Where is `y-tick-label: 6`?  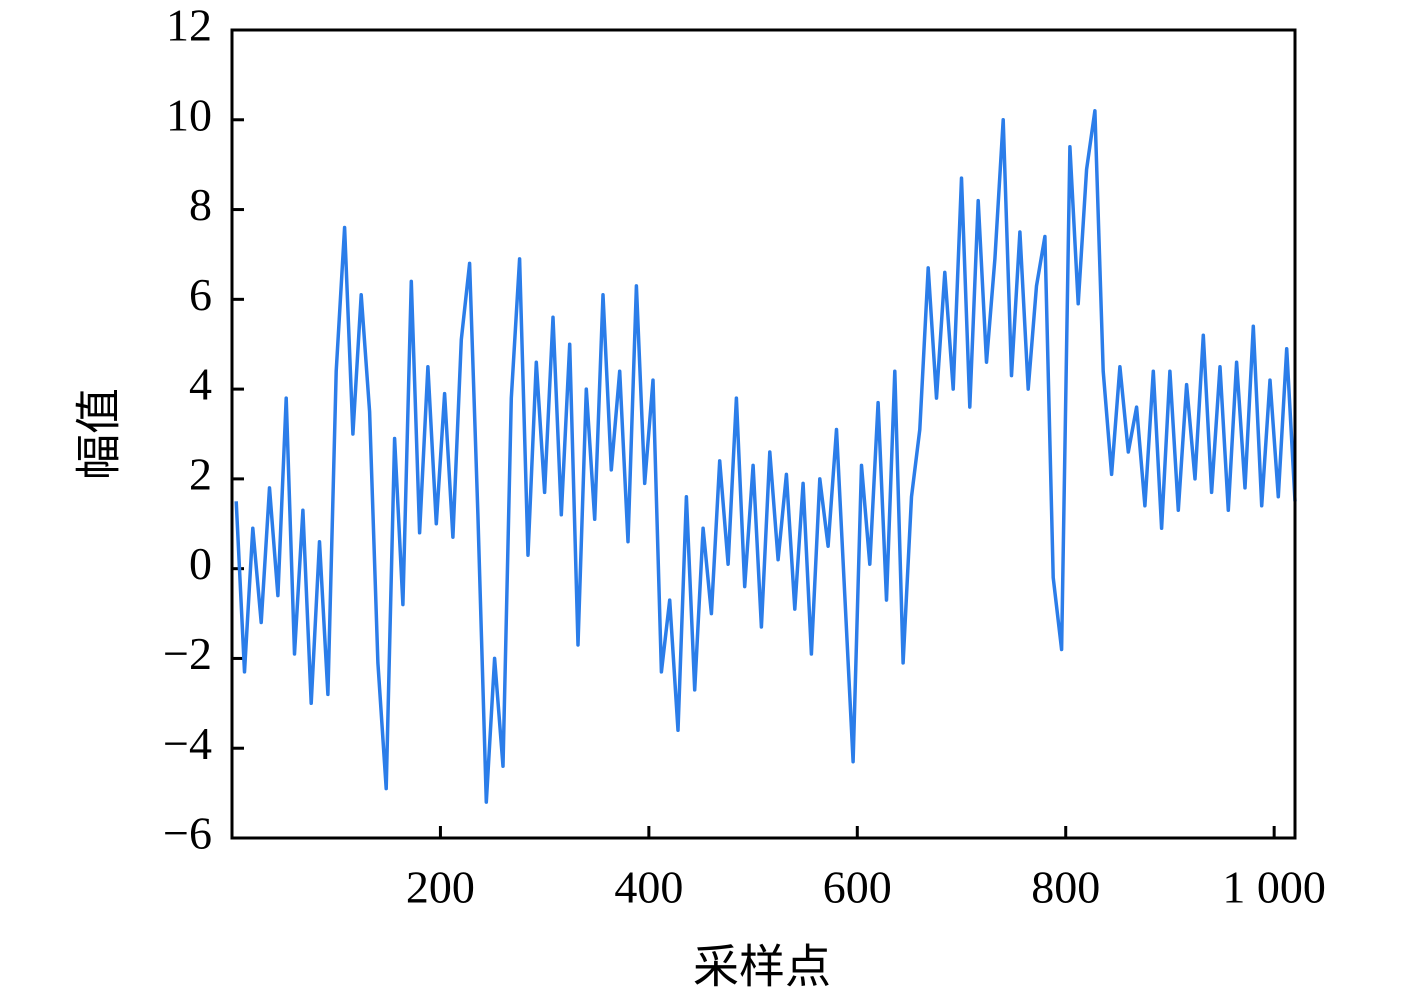 y-tick-label: 6 is located at coordinates (200, 294).